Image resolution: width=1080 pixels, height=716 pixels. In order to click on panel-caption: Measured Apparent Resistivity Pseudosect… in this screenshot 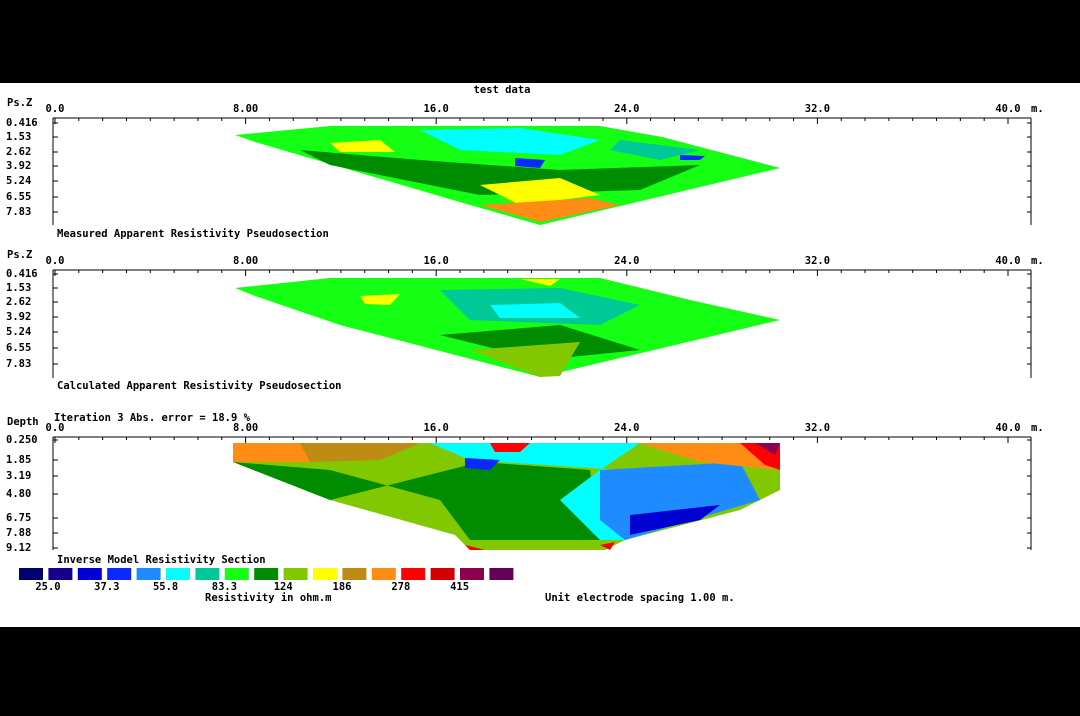, I will do `click(193, 234)`.